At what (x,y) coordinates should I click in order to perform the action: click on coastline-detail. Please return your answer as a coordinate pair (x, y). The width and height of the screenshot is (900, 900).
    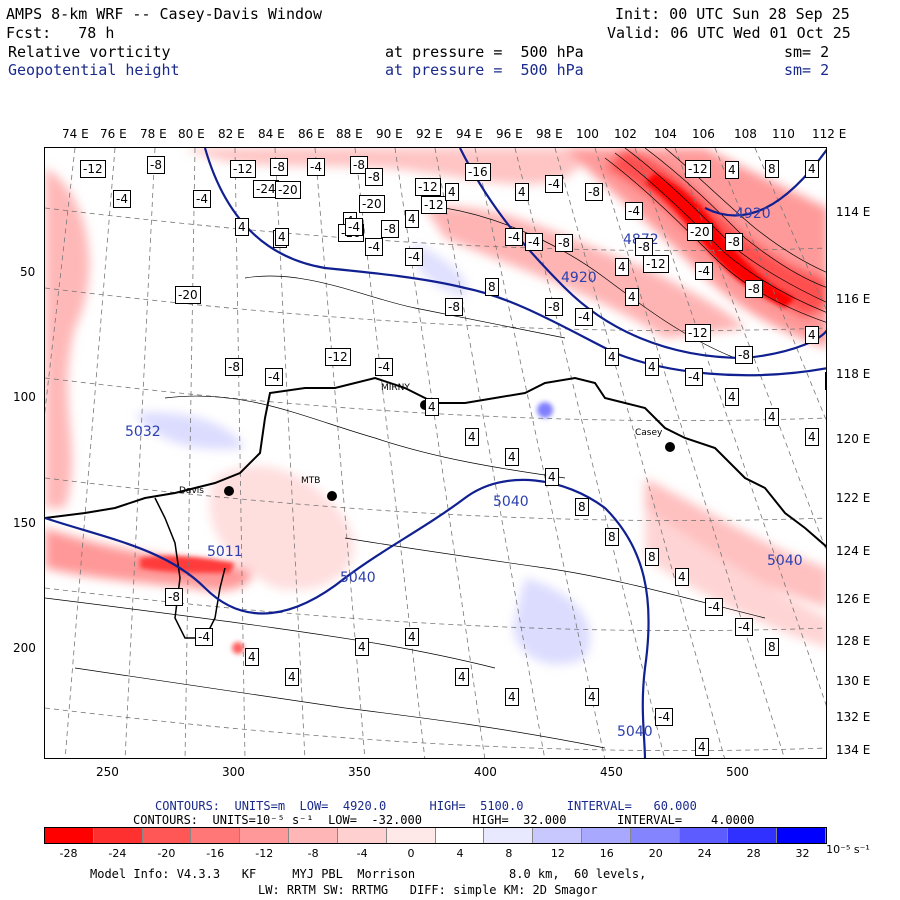
    Looking at the image, I should click on (190, 568).